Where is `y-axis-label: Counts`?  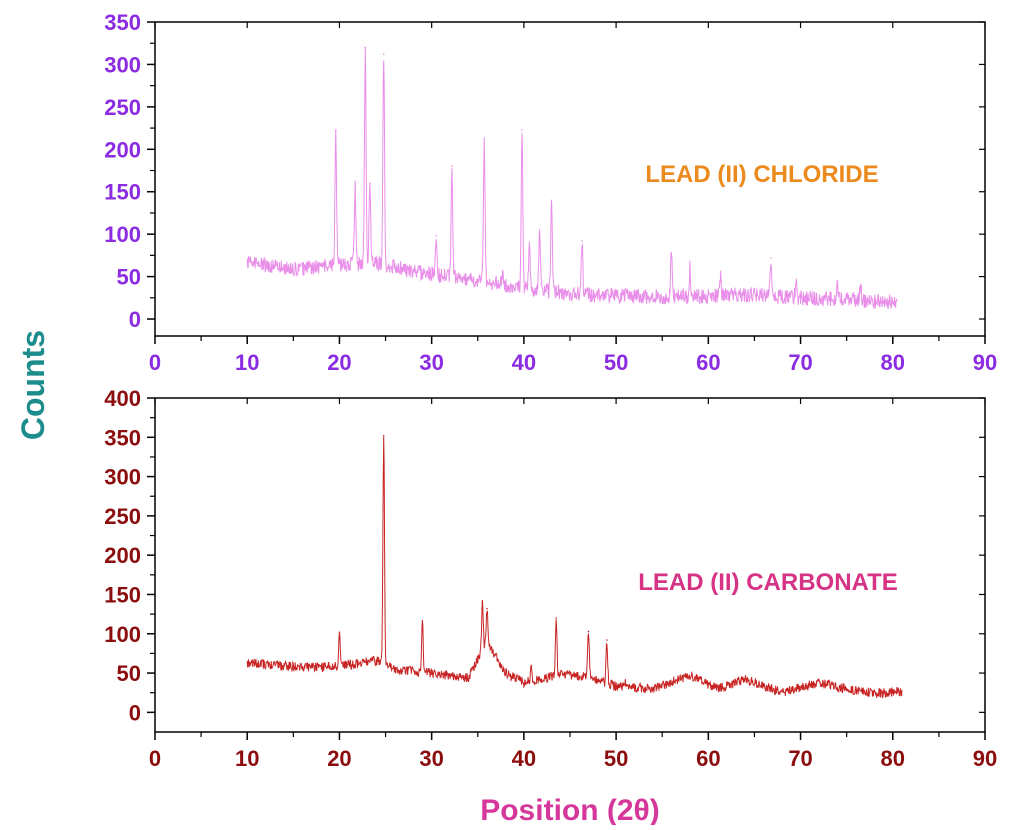 y-axis-label: Counts is located at coordinates (33, 385).